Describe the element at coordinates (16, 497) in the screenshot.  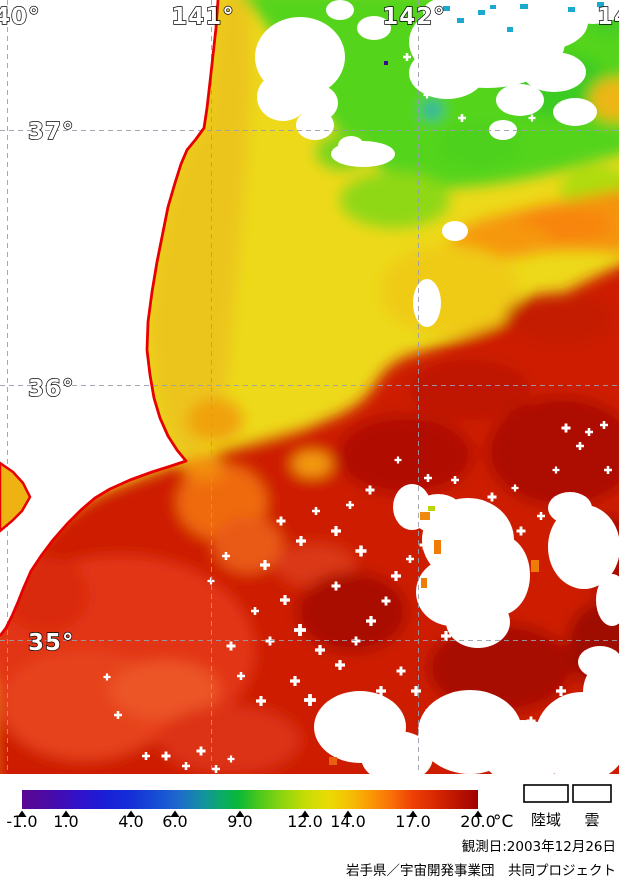
I see `tokyo-bay-inlet` at that location.